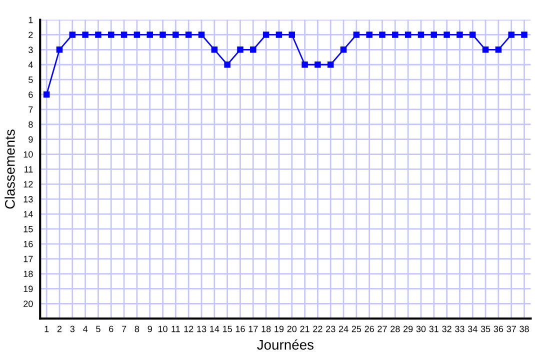  Describe the element at coordinates (30, 35) in the screenshot. I see `y-tick-label: 2` at that location.